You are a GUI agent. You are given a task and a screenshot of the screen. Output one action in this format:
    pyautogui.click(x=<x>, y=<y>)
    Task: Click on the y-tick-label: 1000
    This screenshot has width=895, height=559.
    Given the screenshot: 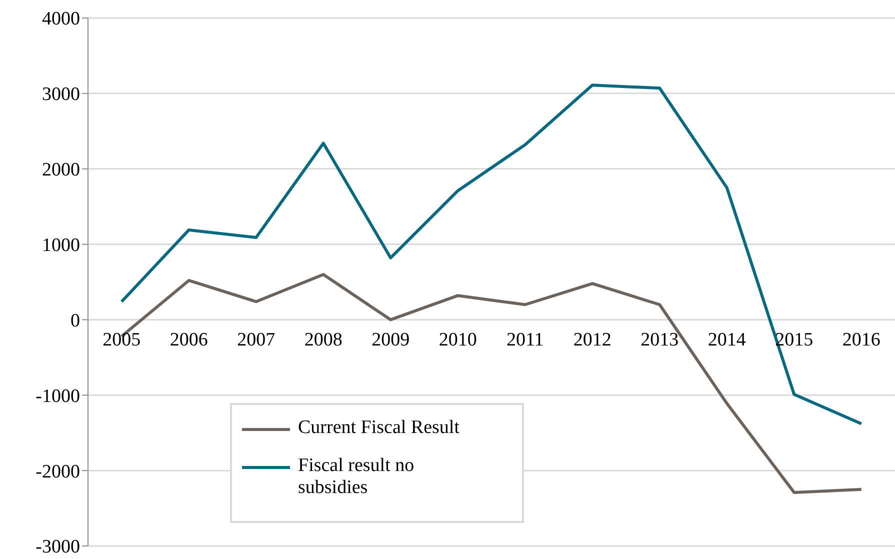 What is the action you would take?
    pyautogui.click(x=61, y=245)
    